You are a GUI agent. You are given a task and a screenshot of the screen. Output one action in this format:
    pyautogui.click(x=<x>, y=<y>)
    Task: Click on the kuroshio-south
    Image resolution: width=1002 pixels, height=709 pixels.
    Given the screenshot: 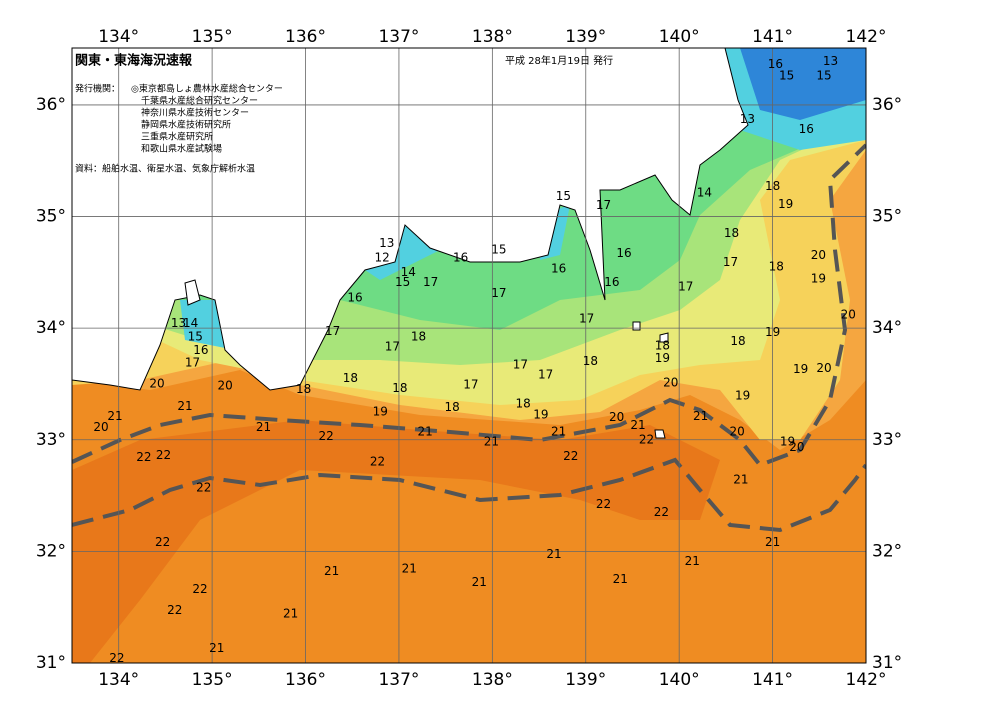 What is the action you would take?
    pyautogui.click(x=469, y=495)
    